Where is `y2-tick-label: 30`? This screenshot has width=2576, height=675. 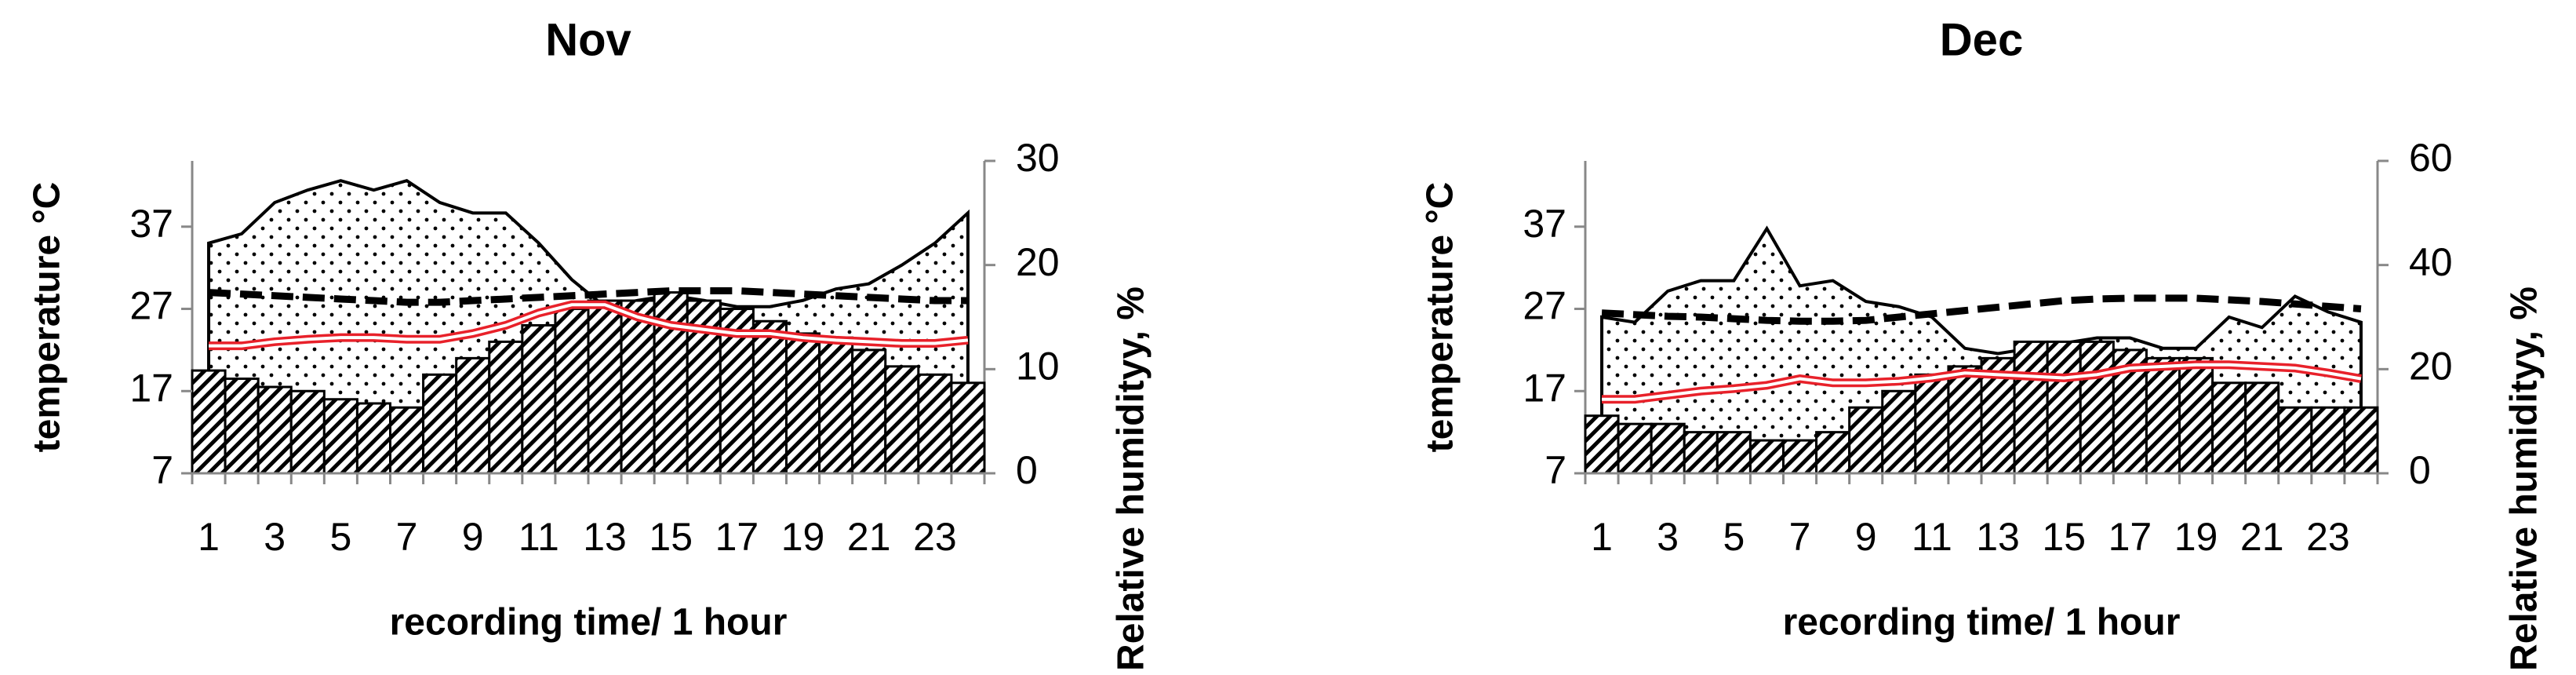
y2-tick-label: 30 is located at coordinates (1038, 158).